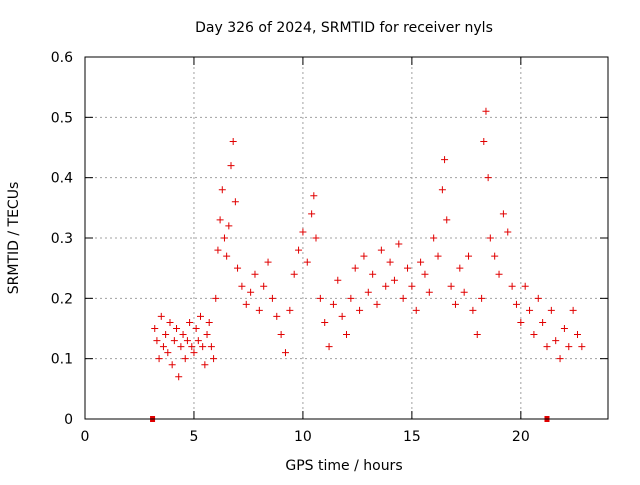 The width and height of the screenshot is (640, 485). Describe the element at coordinates (62, 179) in the screenshot. I see `y-tick-label: 0.4` at that location.